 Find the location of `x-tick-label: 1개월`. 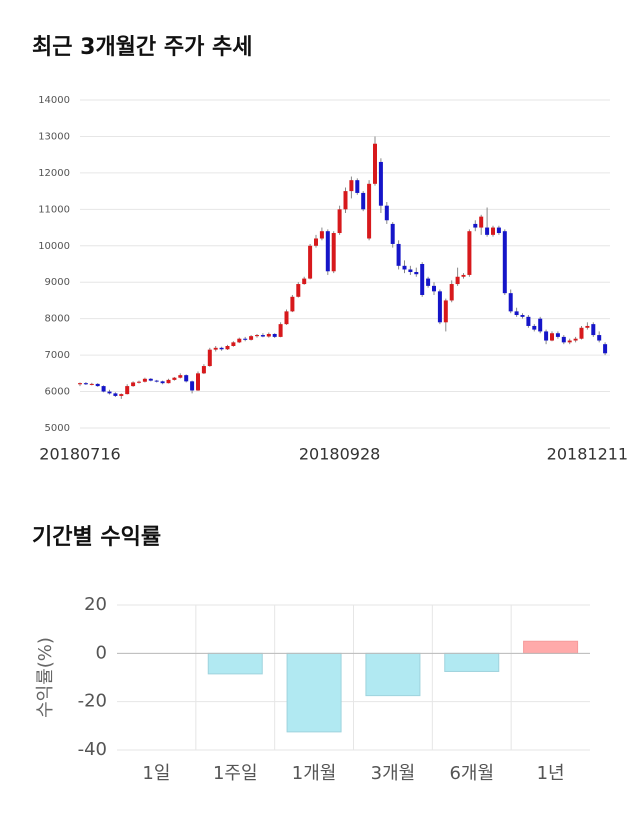

x-tick-label: 1개월 is located at coordinates (314, 773).